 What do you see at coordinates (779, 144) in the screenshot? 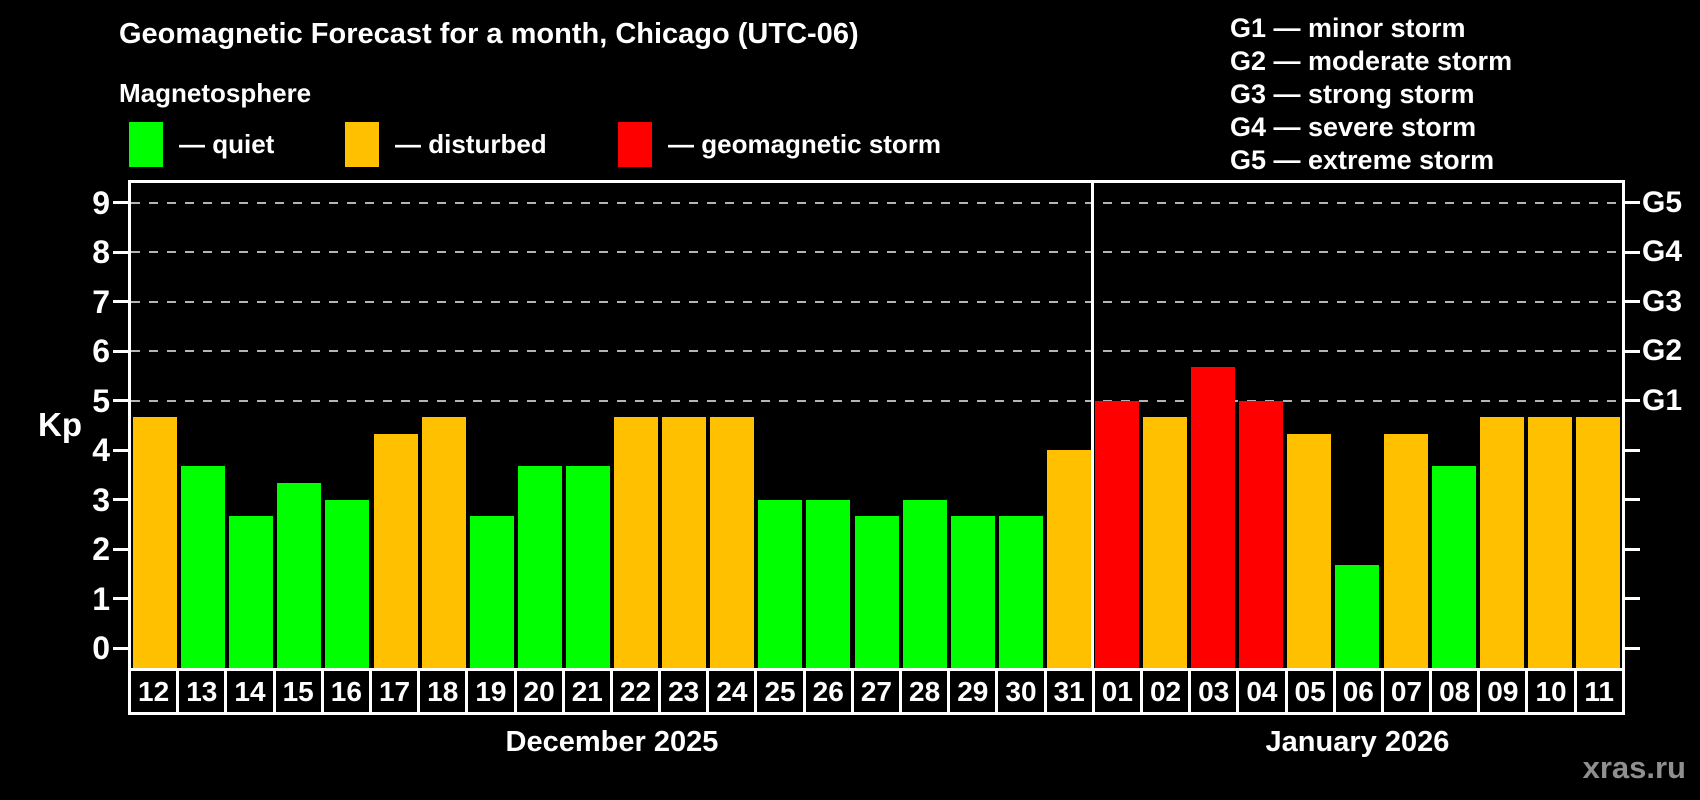
I see `legend-item-storm: — geomagnetic storm` at bounding box center [779, 144].